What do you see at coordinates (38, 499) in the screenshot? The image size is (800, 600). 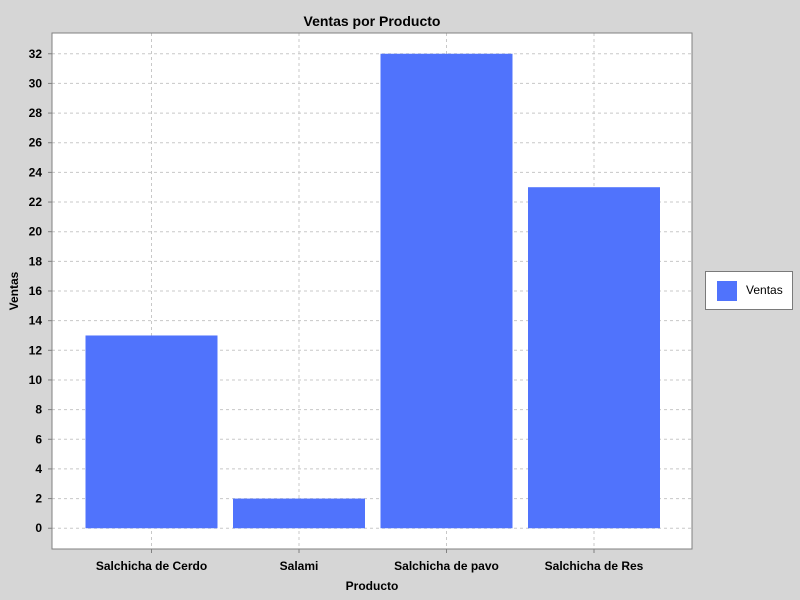 I see `y-tick-label: 2` at bounding box center [38, 499].